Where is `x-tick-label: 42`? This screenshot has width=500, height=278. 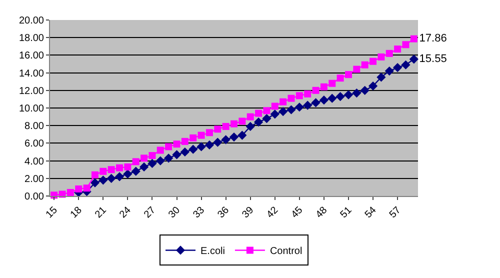 x-tick-label: 42 is located at coordinates (272, 212).